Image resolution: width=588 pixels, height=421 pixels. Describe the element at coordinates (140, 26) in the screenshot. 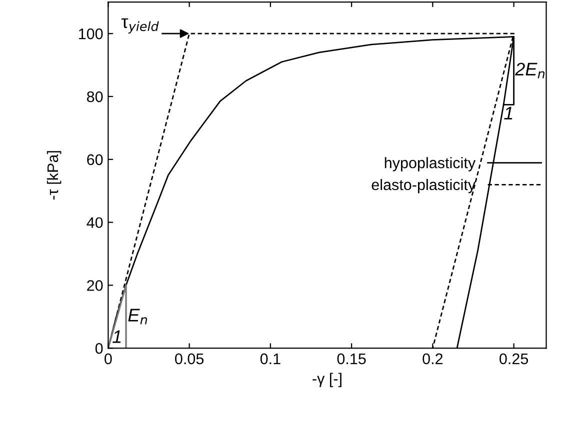

I see `annotation: τ$_{yield}$` at that location.